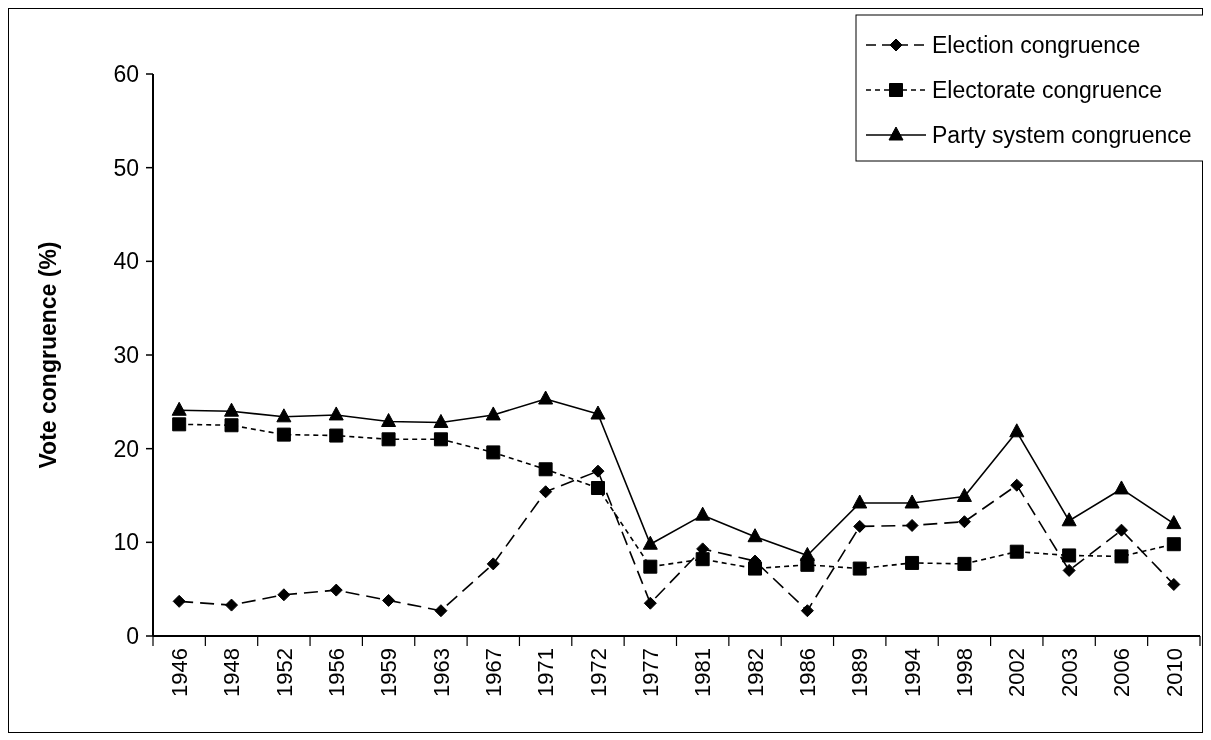  Describe the element at coordinates (912, 672) in the screenshot. I see `x-tick-label: 1994` at that location.